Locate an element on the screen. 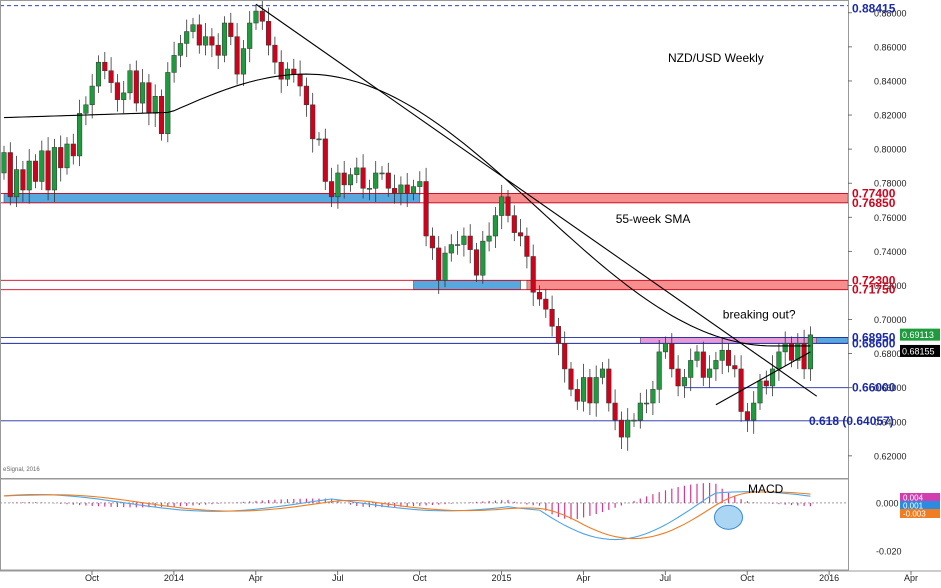 This screenshot has height=588, width=941. level-label-2: 0.76850 is located at coordinates (874, 203).